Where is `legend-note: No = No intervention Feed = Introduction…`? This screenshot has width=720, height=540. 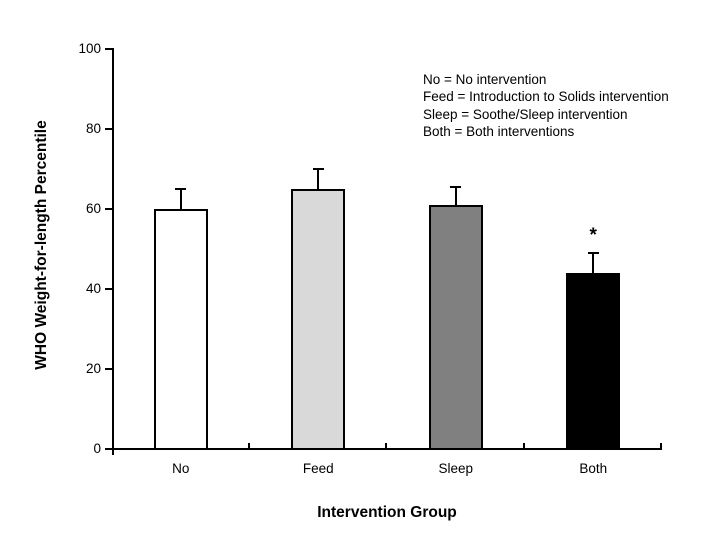 legend-note: No = No intervention Feed = Introduction… is located at coordinates (546, 106).